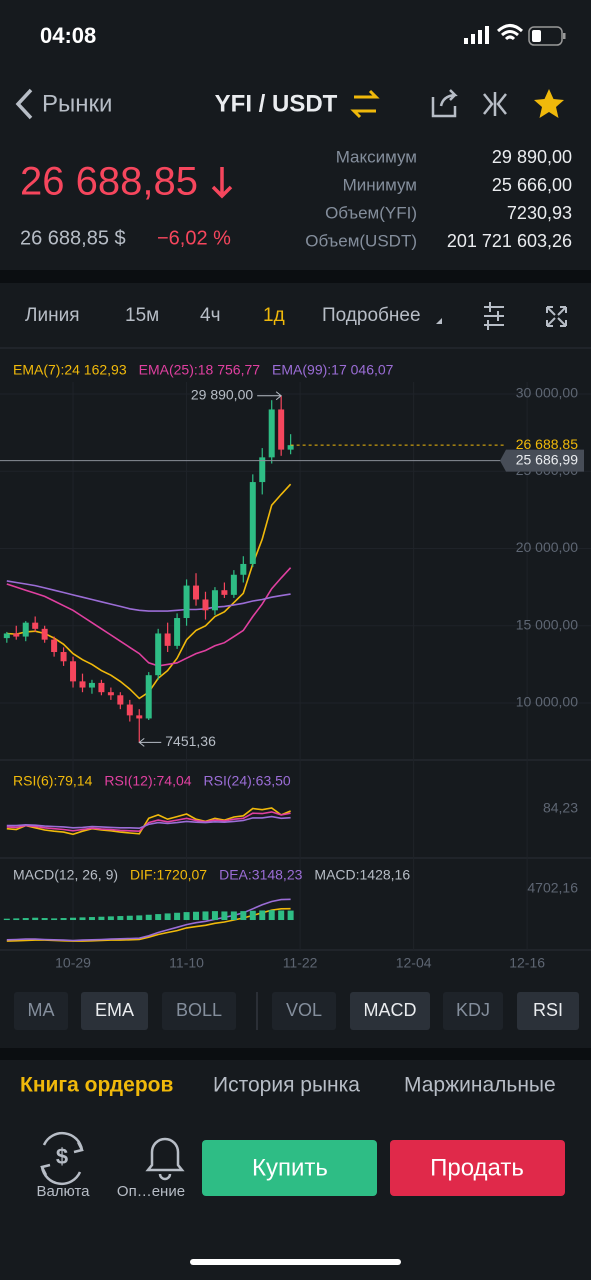 This screenshot has width=591, height=1280. I want to click on price-change: −6,02 %, so click(194, 238).